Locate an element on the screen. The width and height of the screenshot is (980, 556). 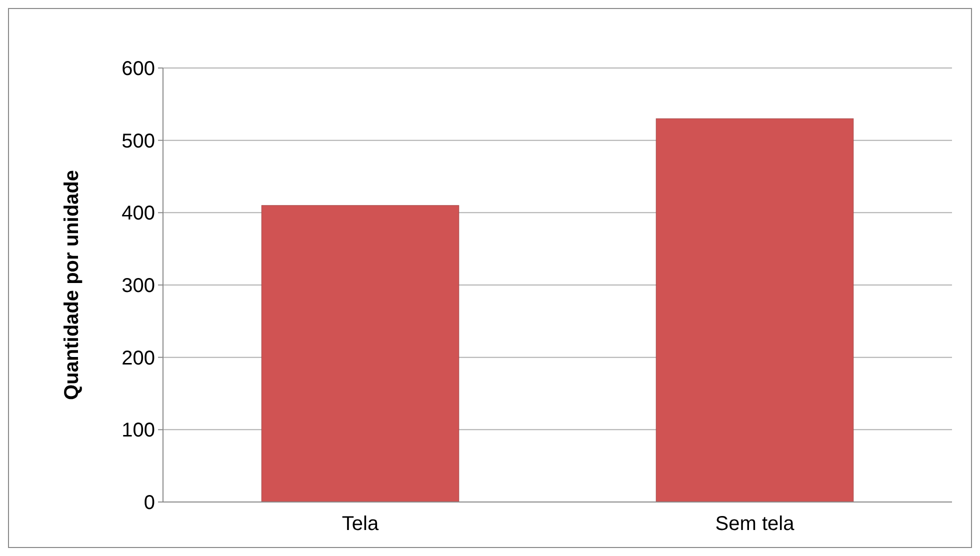
y-tick-label: 600 is located at coordinates (138, 69).